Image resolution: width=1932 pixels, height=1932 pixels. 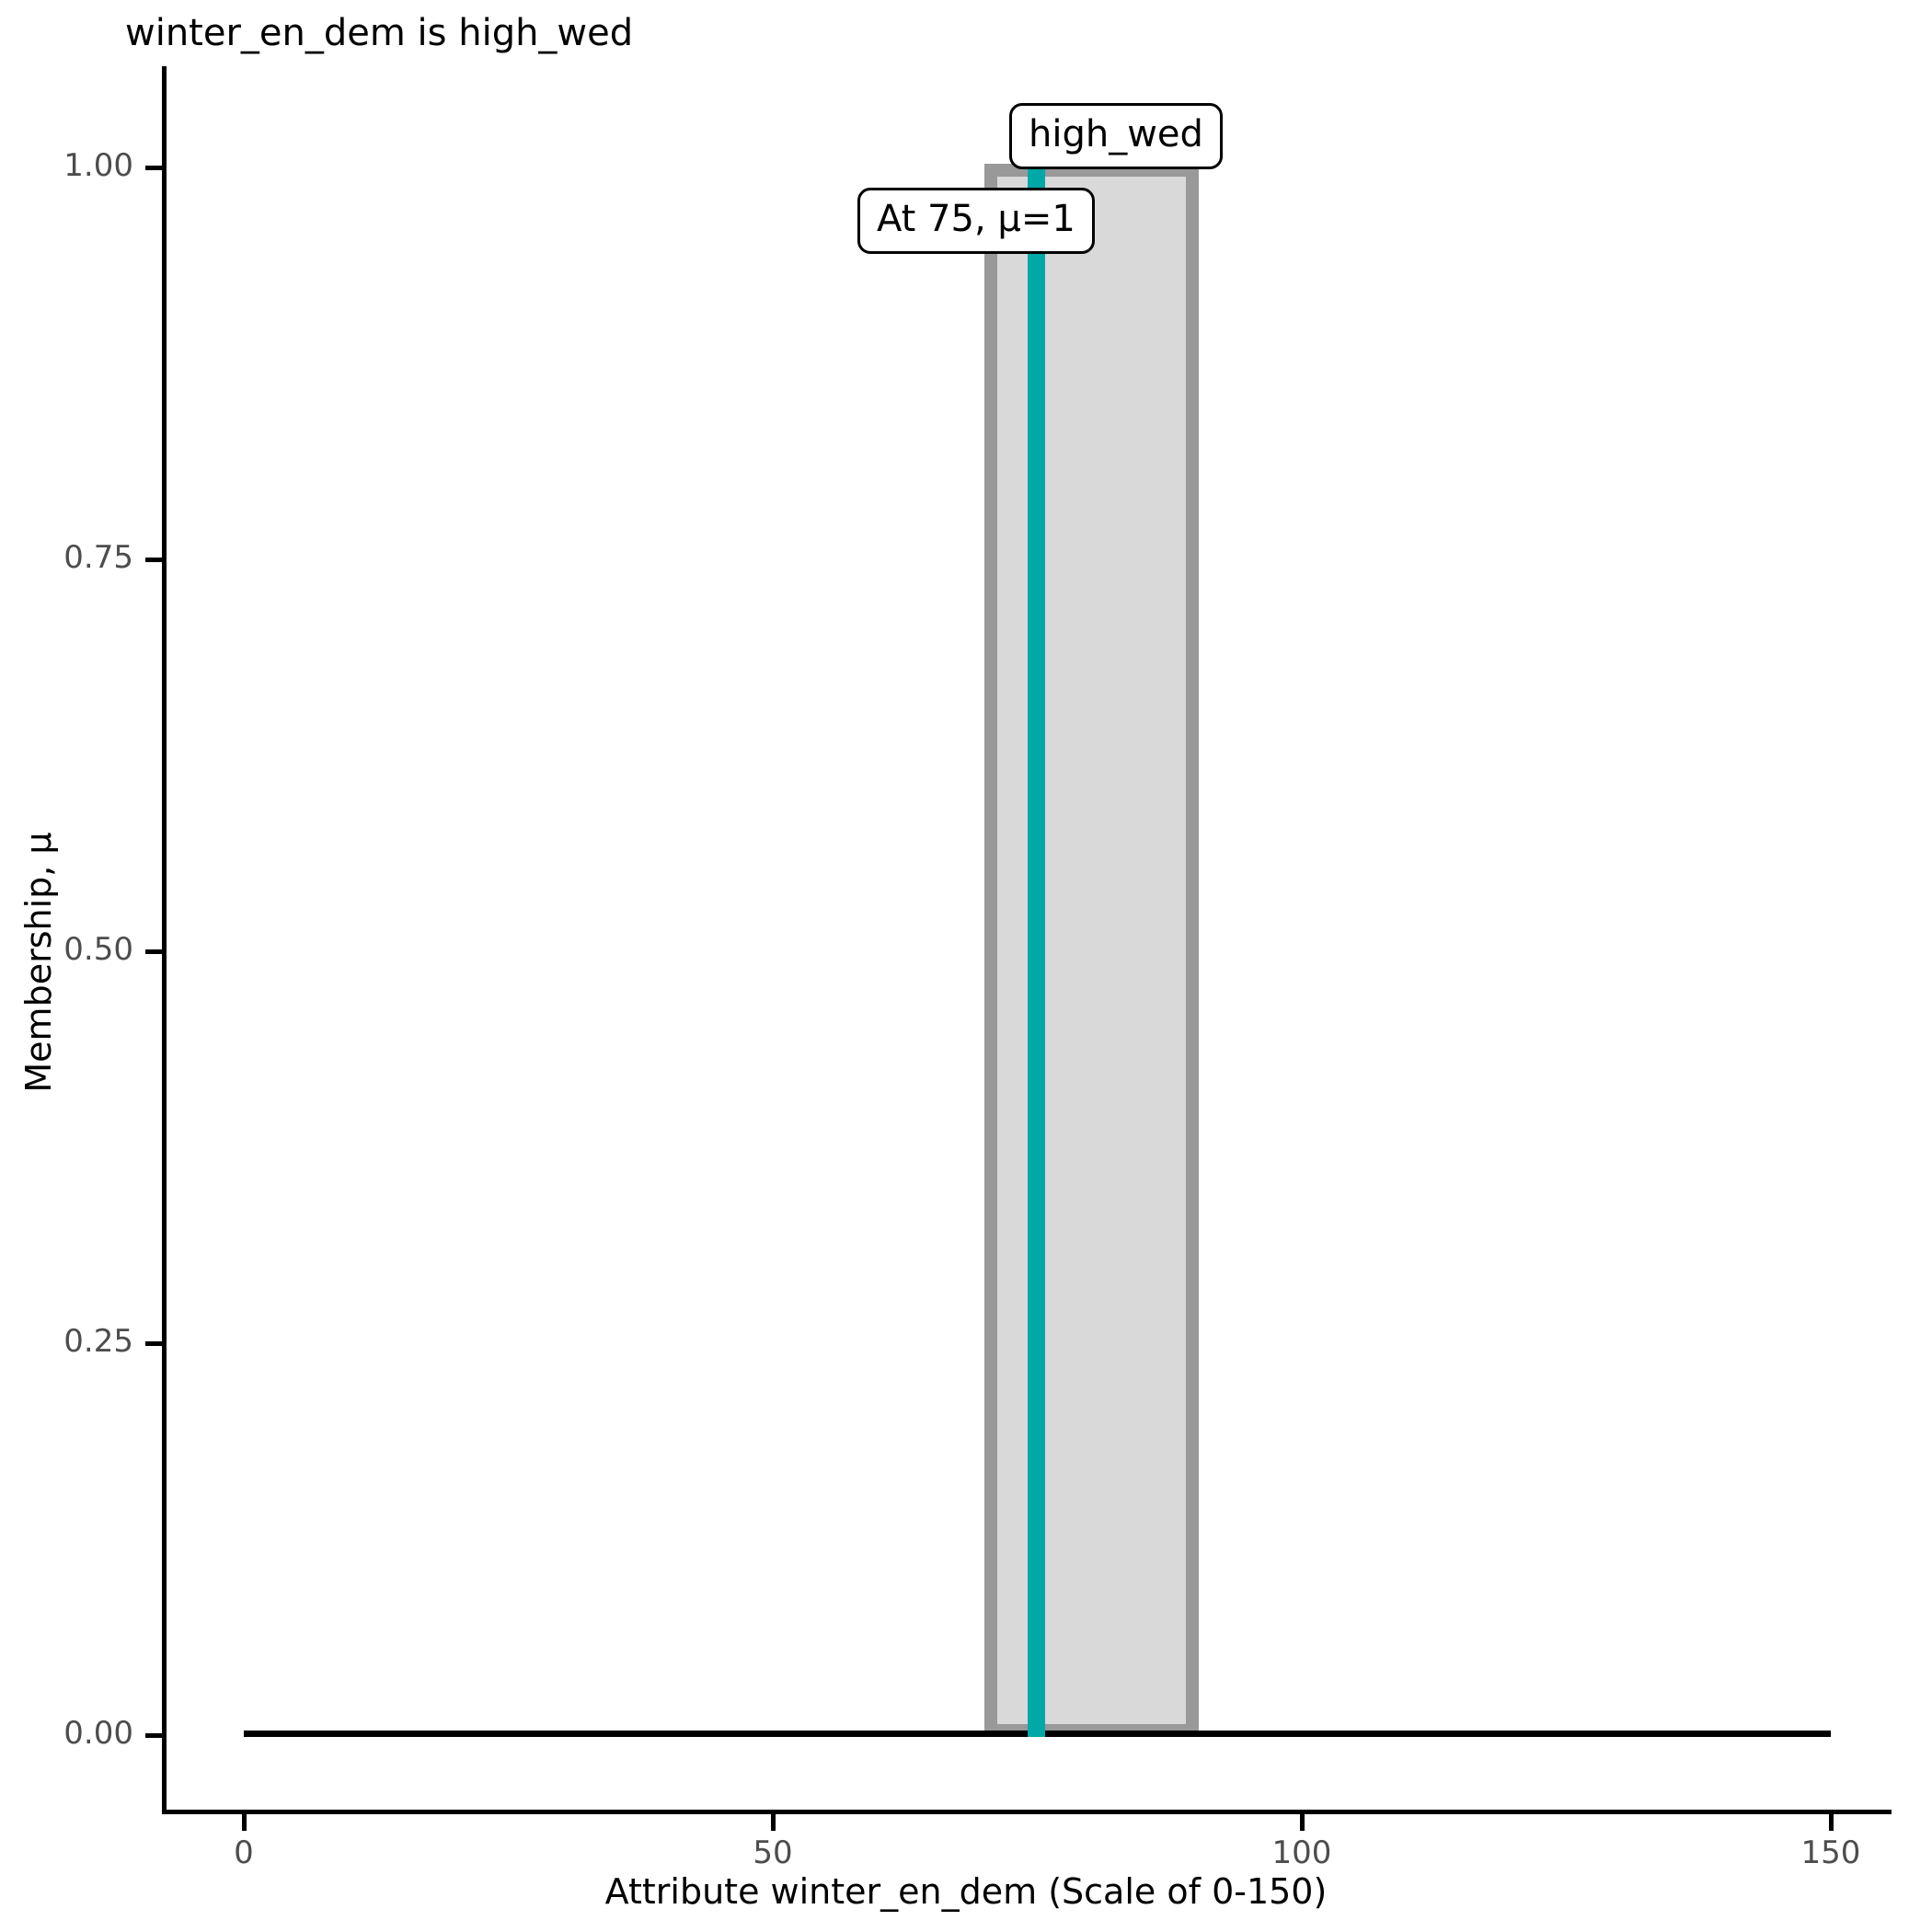 I want to click on y-tick-label-0.50: 0.50, so click(x=98, y=949).